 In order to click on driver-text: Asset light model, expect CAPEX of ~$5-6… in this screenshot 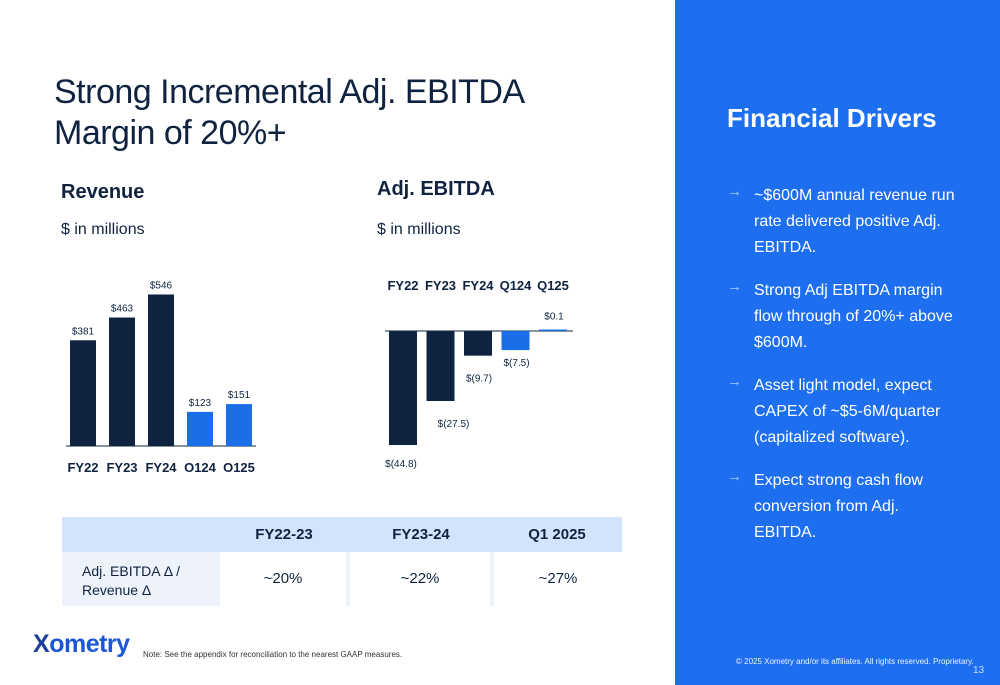, I will do `click(847, 411)`.